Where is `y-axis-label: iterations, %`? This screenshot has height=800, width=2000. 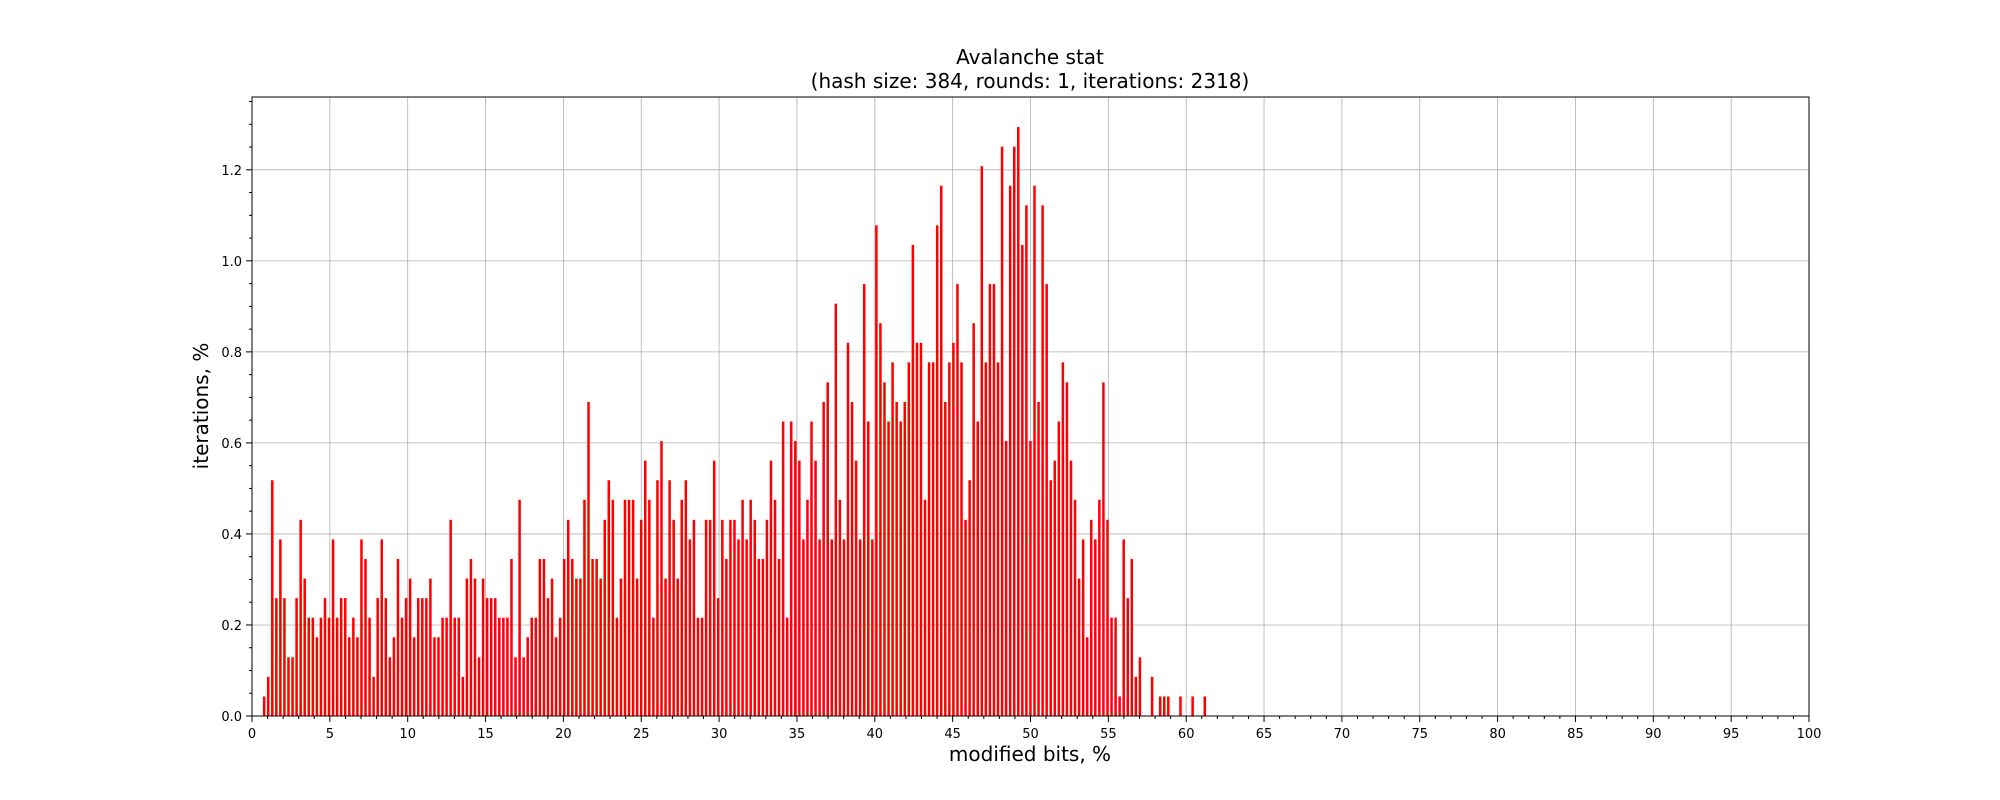
y-axis-label: iterations, % is located at coordinates (201, 406).